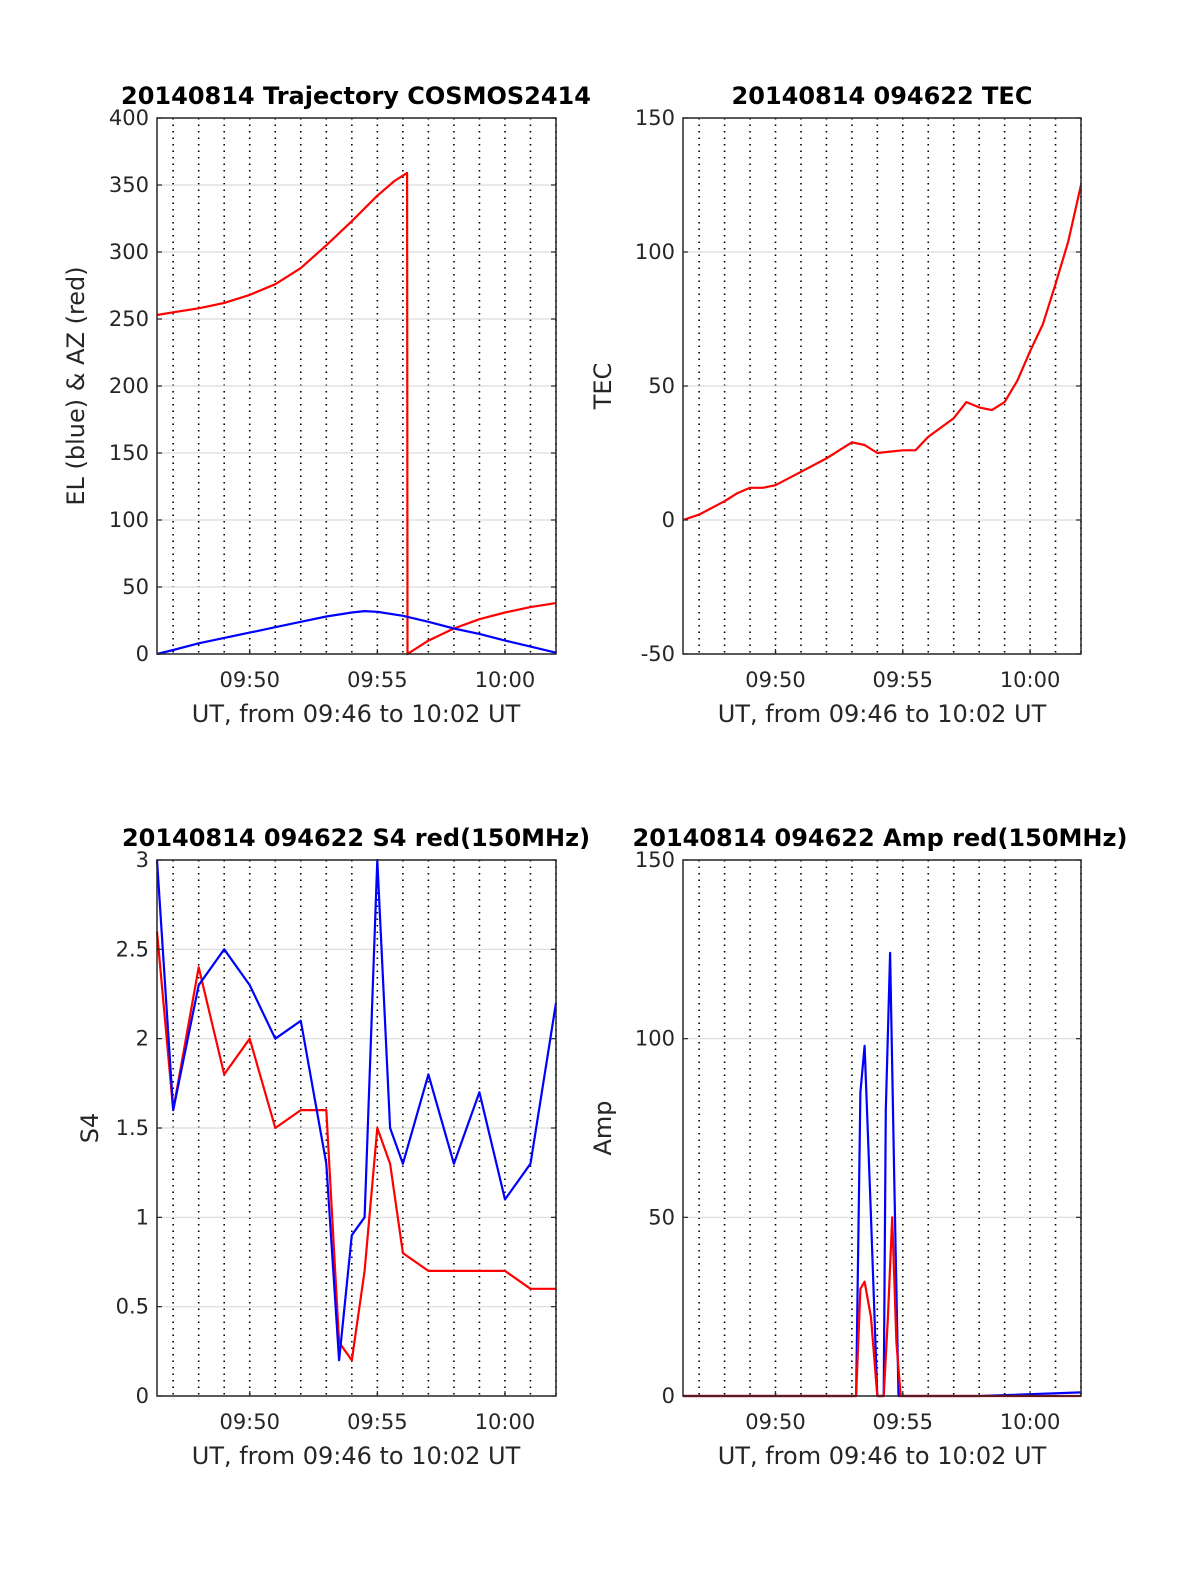 Image resolution: width=1200 pixels, height=1575 pixels. Describe the element at coordinates (142, 1039) in the screenshot. I see `y-tick-label: 2` at that location.